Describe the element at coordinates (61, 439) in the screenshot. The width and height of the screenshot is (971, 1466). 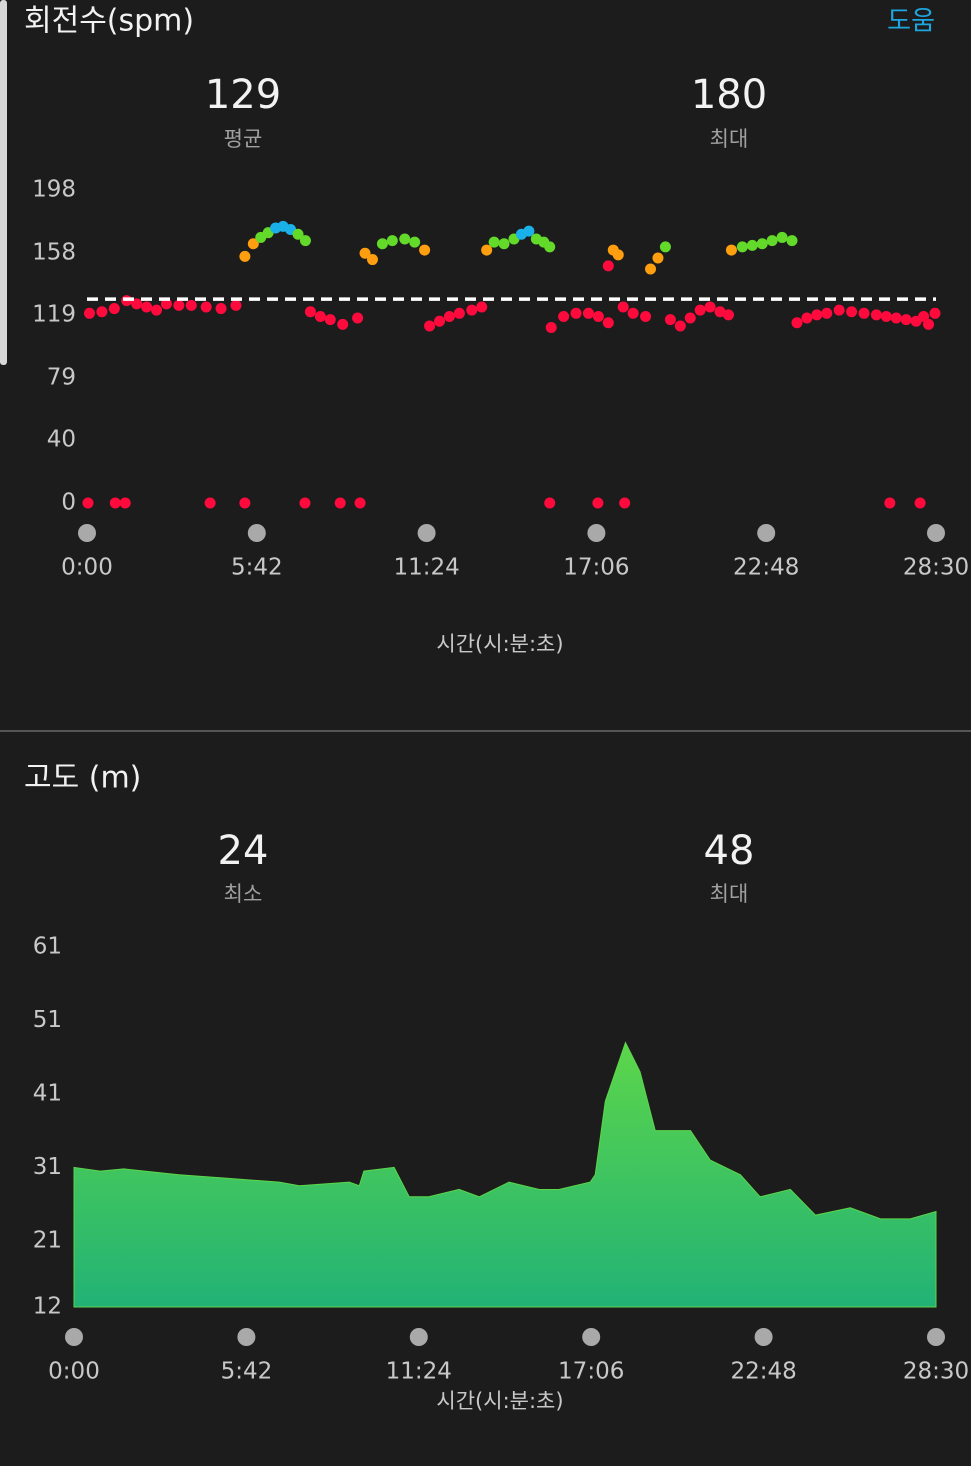
I see `y-tick-label: 40` at that location.